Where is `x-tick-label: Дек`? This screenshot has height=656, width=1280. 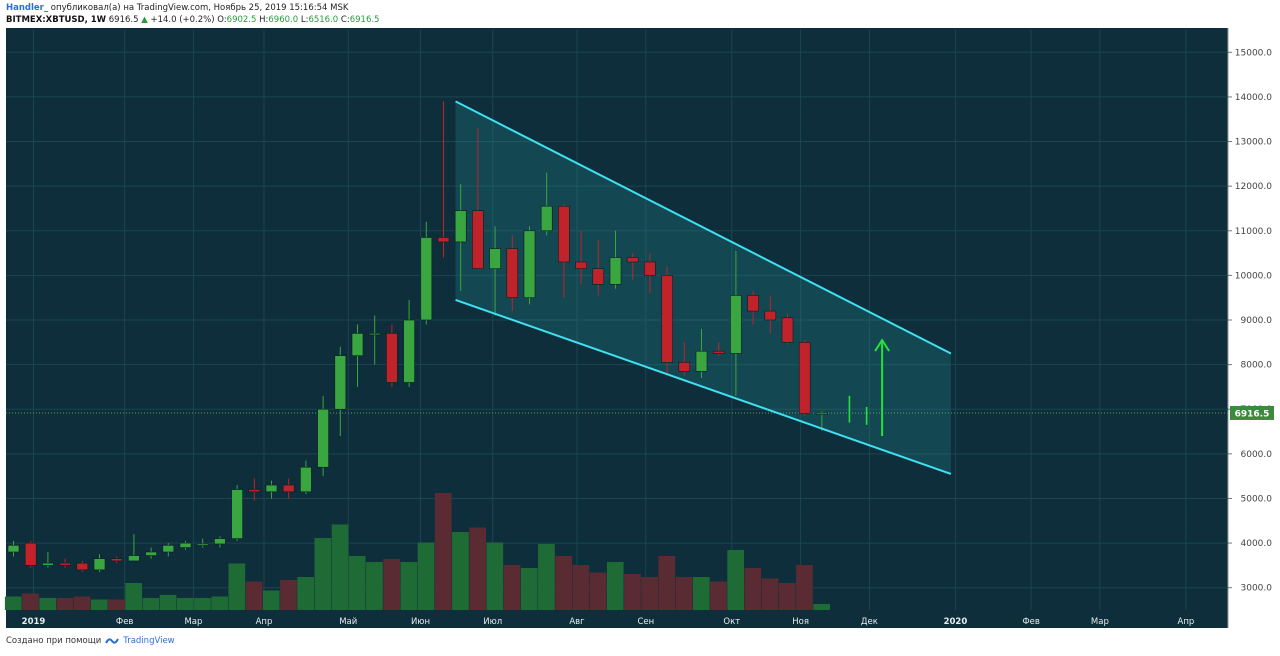 x-tick-label: Дек is located at coordinates (869, 622).